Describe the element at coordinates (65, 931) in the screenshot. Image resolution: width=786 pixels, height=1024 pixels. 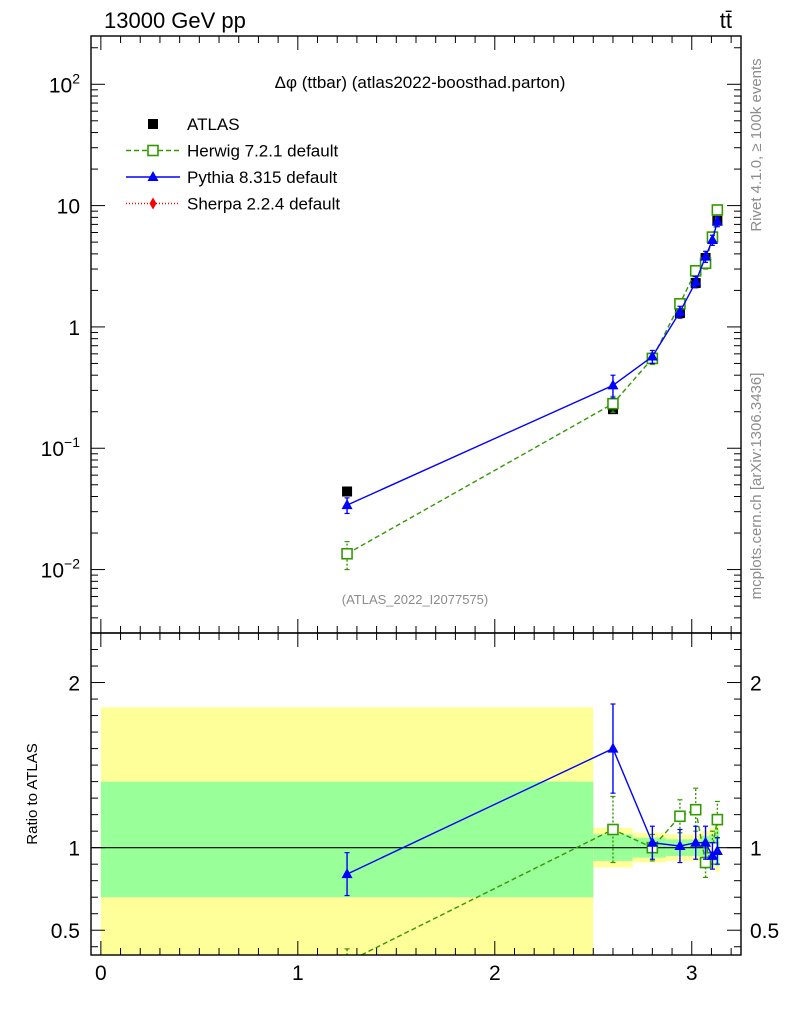
I see `ratio-ytick-label-left-0: 0.5` at that location.